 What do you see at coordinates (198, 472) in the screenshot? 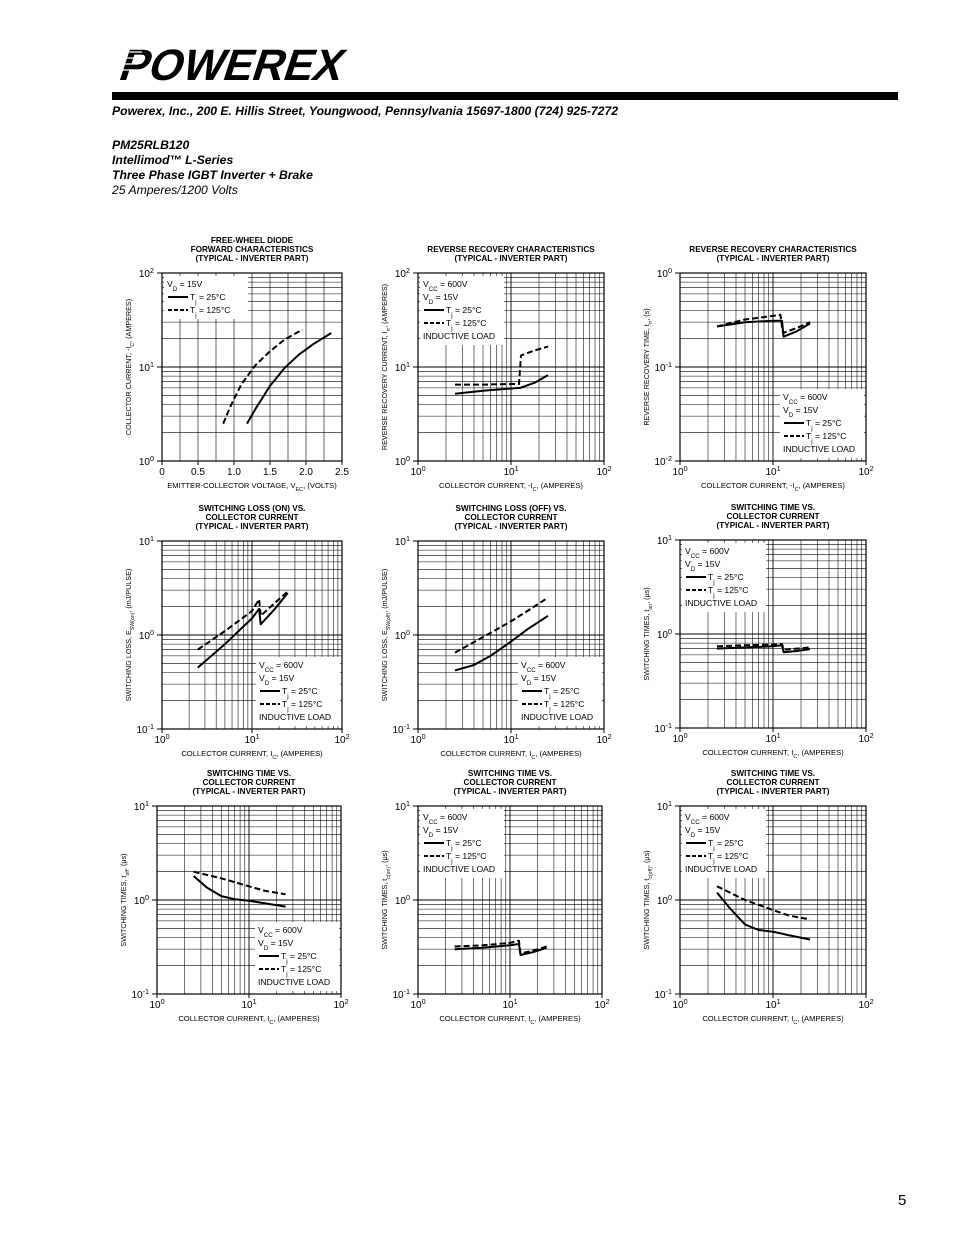
I see `x-tick-label: 0.5` at bounding box center [198, 472].